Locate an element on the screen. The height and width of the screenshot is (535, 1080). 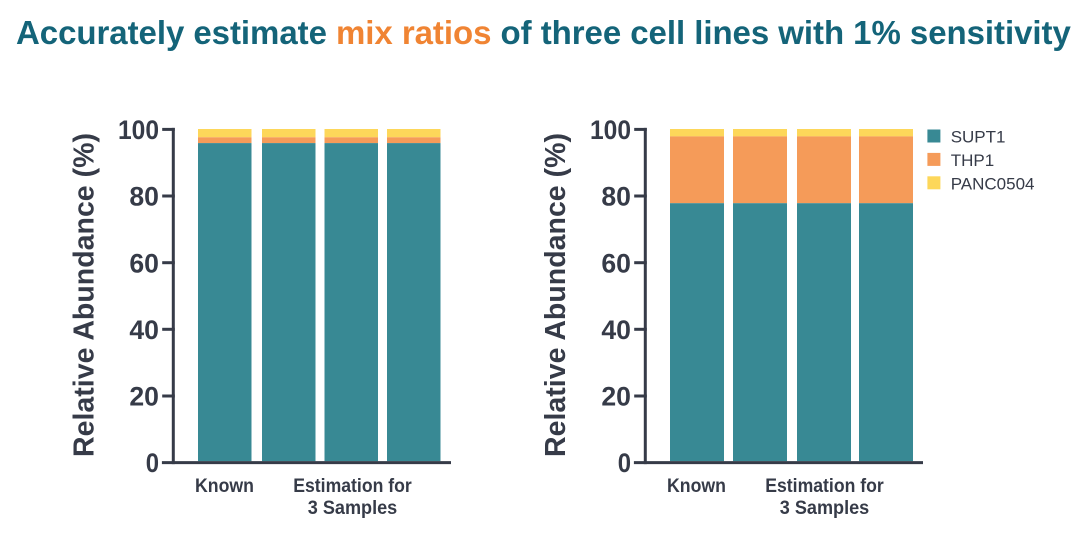
svg-text: PANC0504 is located at coordinates (993, 183).